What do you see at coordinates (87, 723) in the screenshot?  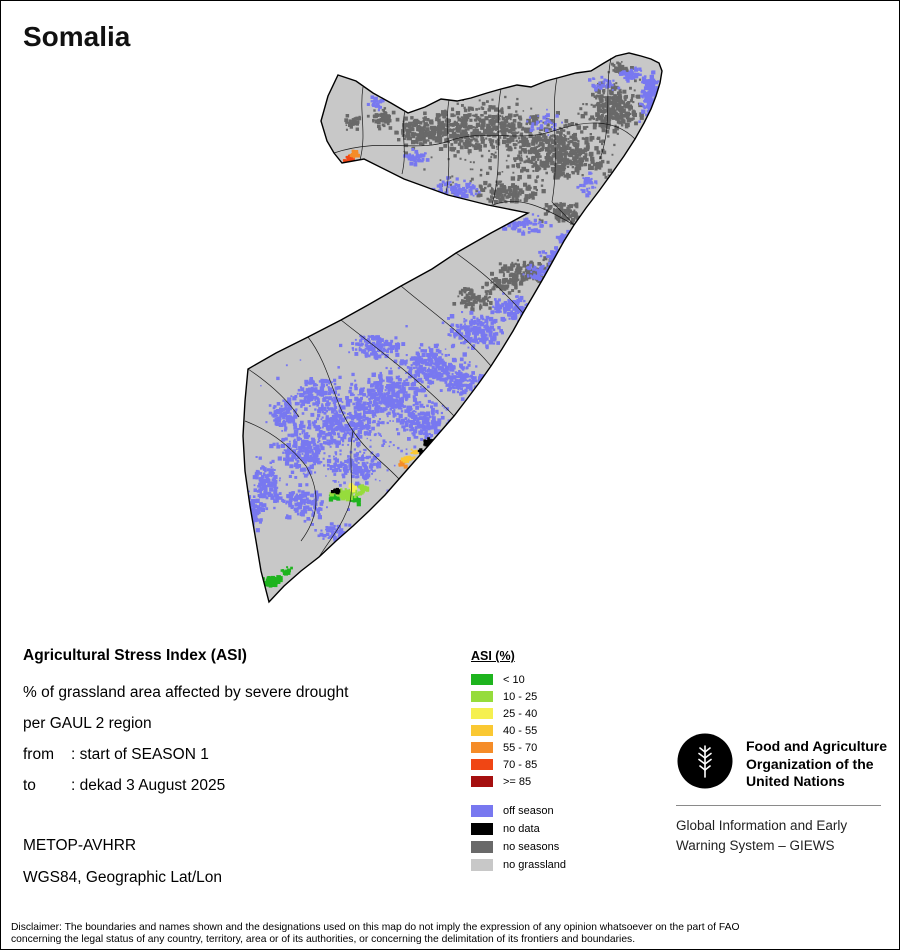 I see `asi-description-line2: per GAUL 2 region` at bounding box center [87, 723].